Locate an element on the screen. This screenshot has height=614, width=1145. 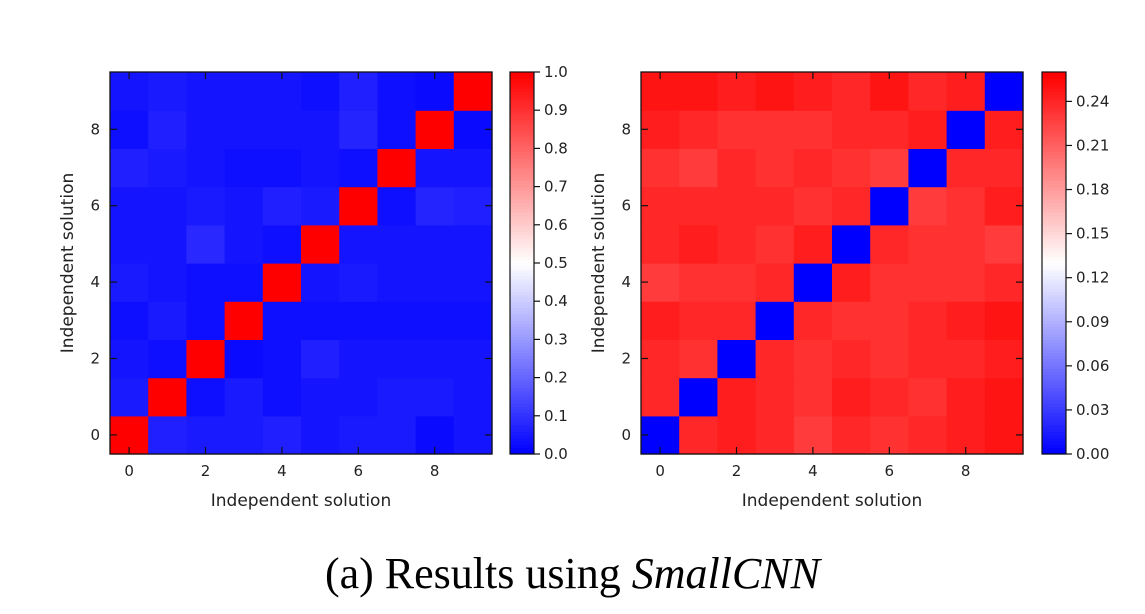
colorbar-tick-label: 0.0 is located at coordinates (556, 454).